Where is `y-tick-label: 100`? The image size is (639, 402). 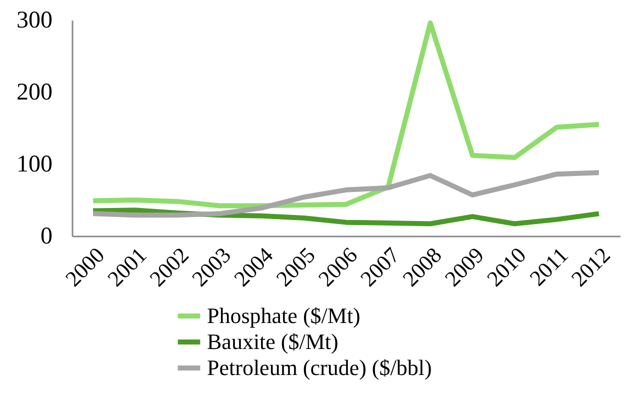 y-tick-label: 100 is located at coordinates (34, 165).